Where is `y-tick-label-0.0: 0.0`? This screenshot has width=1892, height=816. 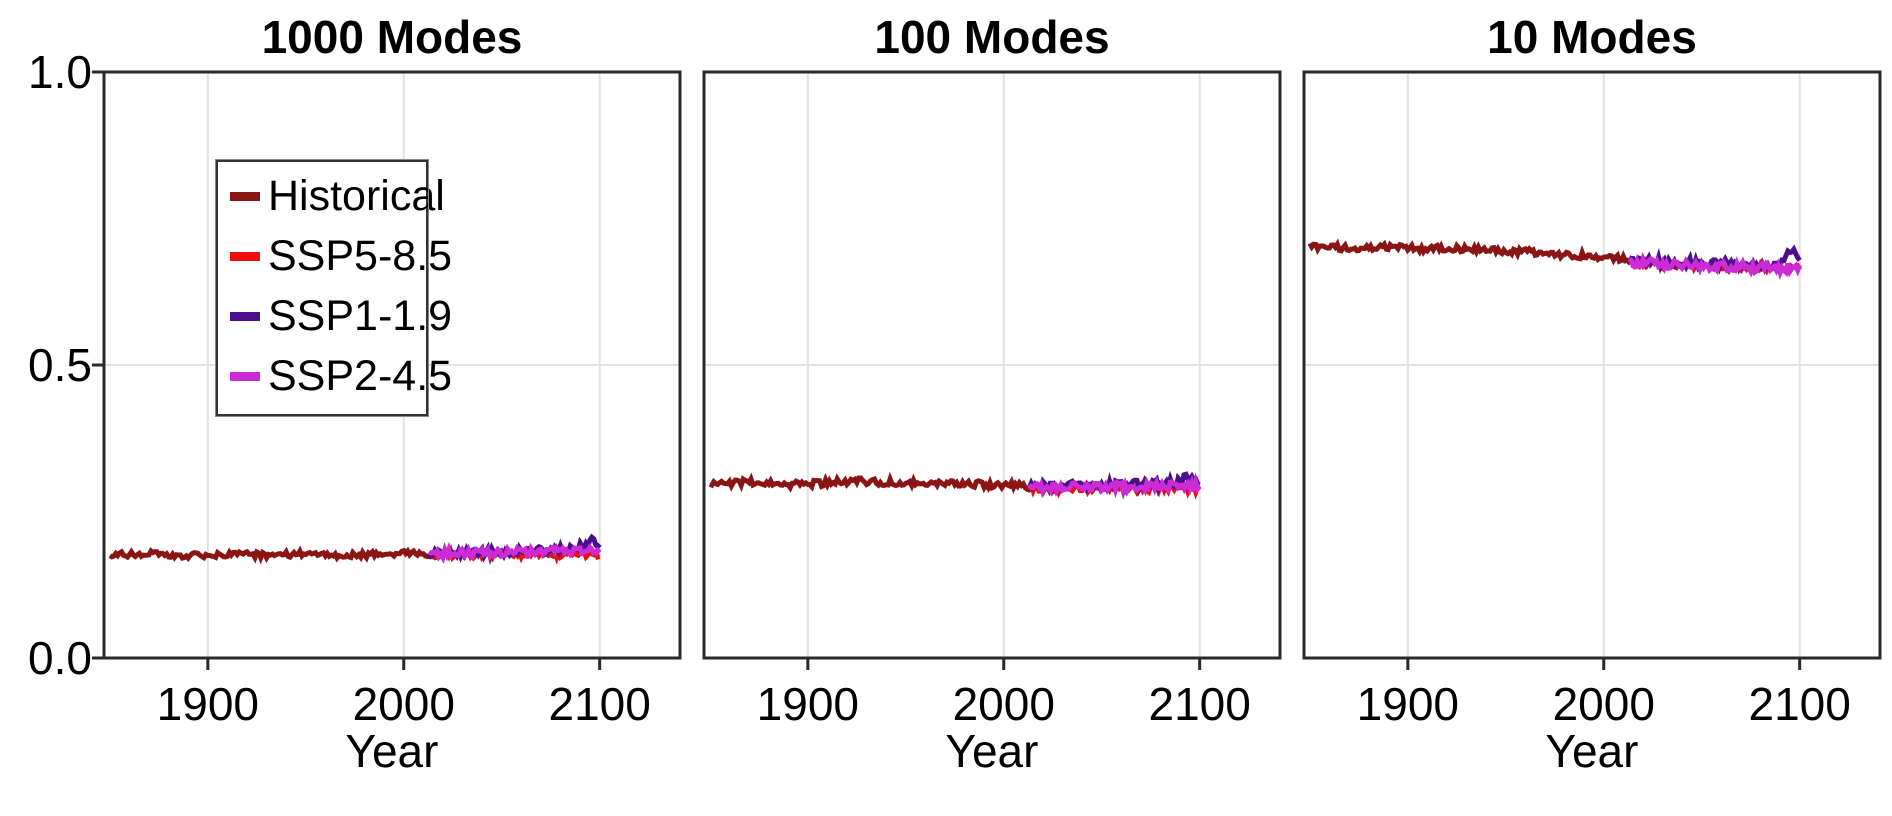 y-tick-label-0.0: 0.0 is located at coordinates (60, 658).